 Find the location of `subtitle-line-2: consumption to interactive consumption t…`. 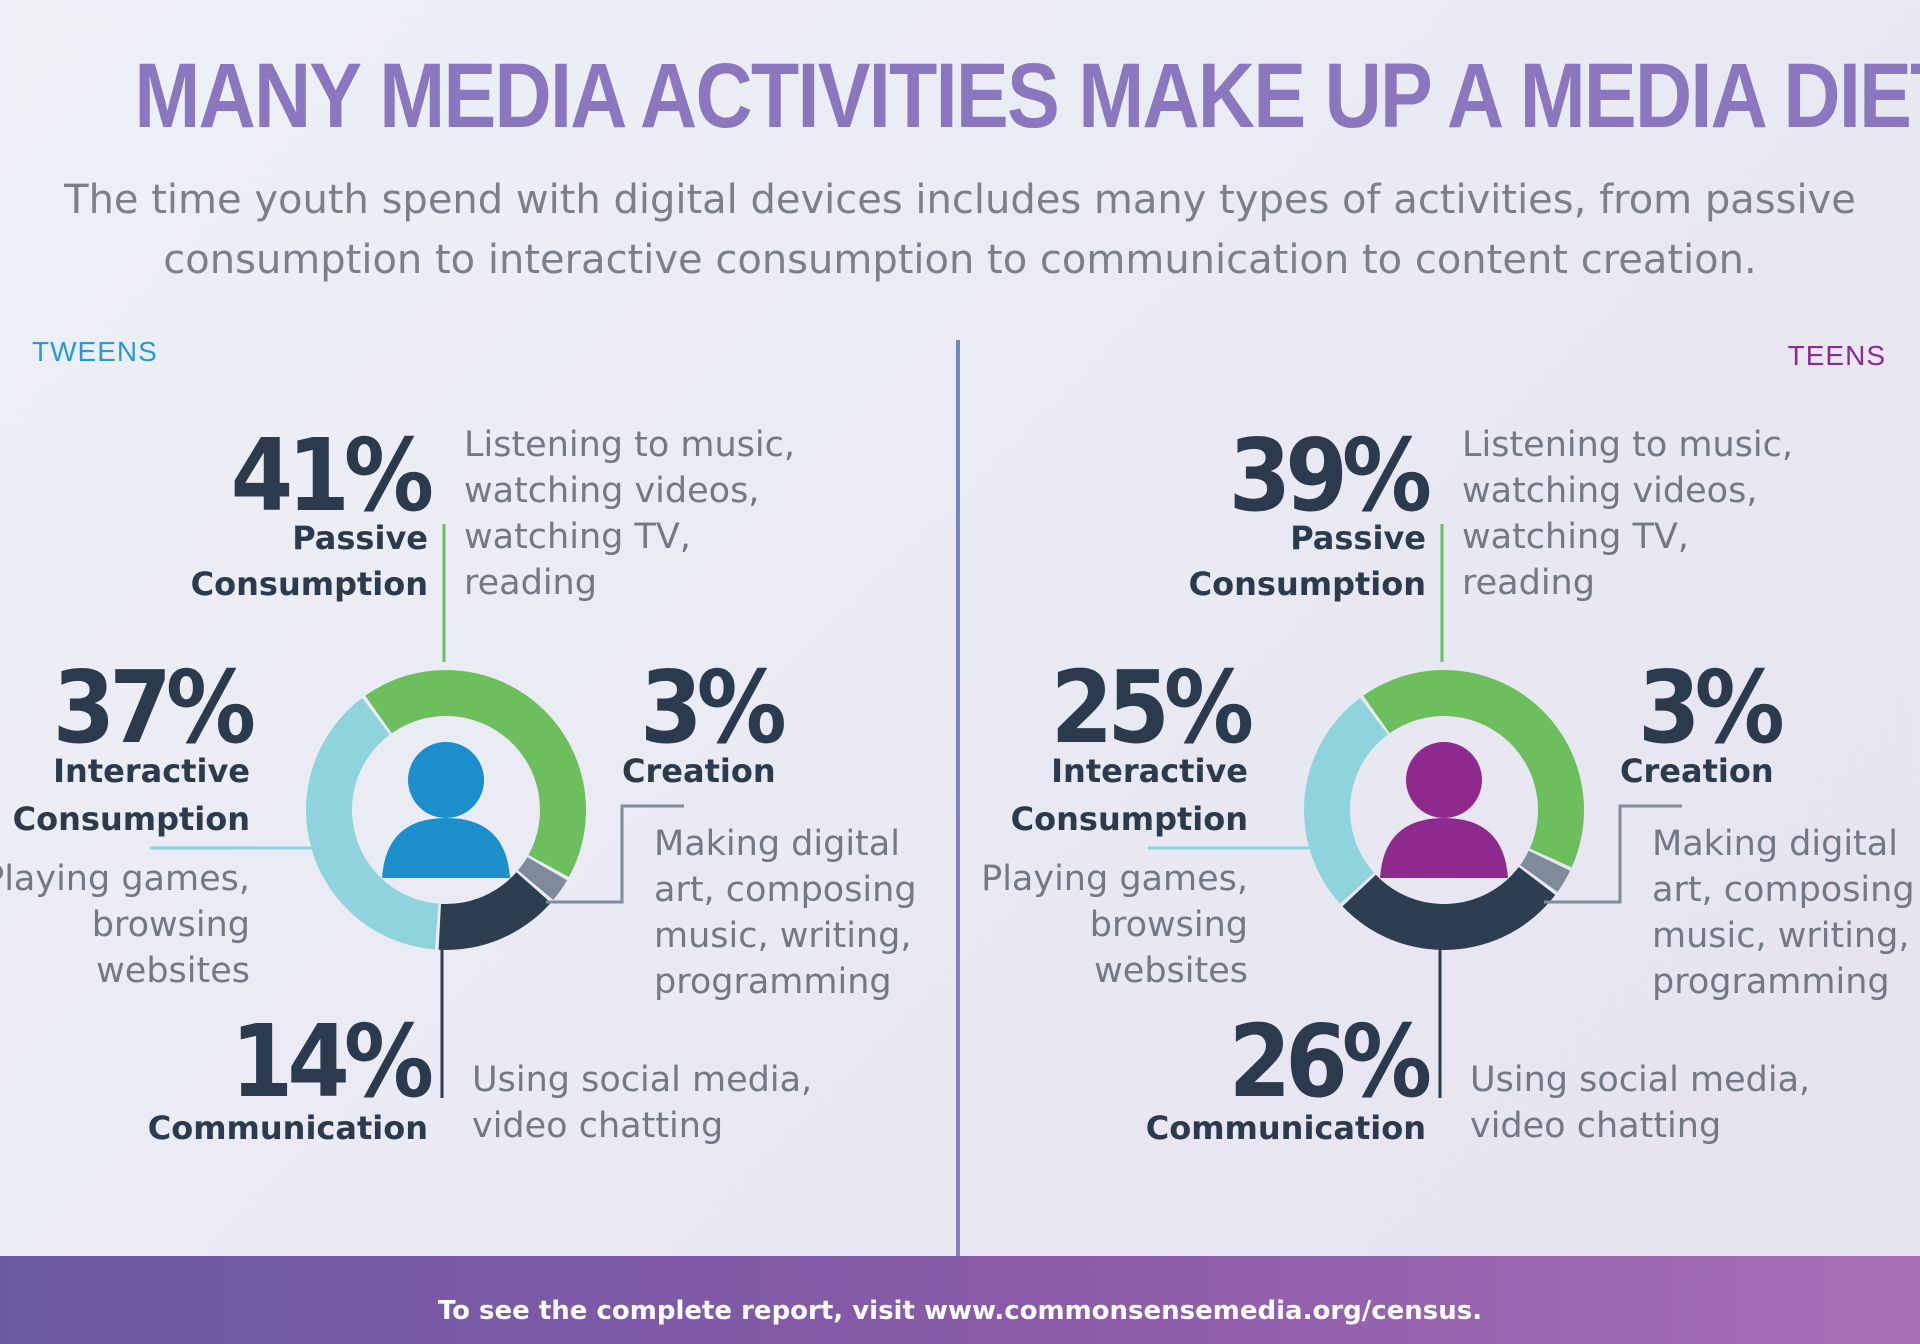

subtitle-line-2: consumption to interactive consumption t… is located at coordinates (960, 260).